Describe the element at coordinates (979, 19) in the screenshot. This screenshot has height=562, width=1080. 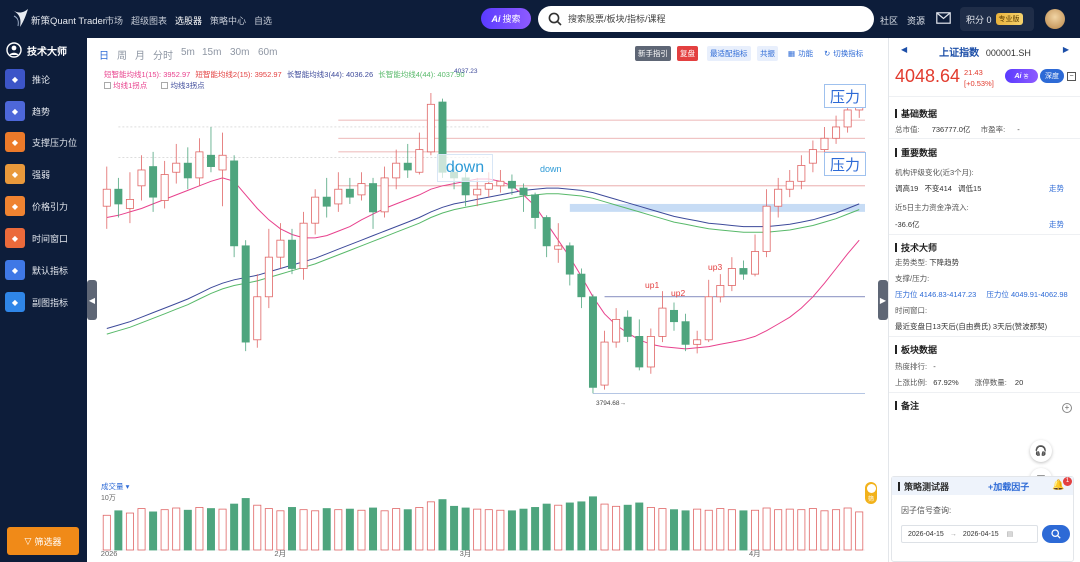
I see `points-label: 积分 0` at that location.